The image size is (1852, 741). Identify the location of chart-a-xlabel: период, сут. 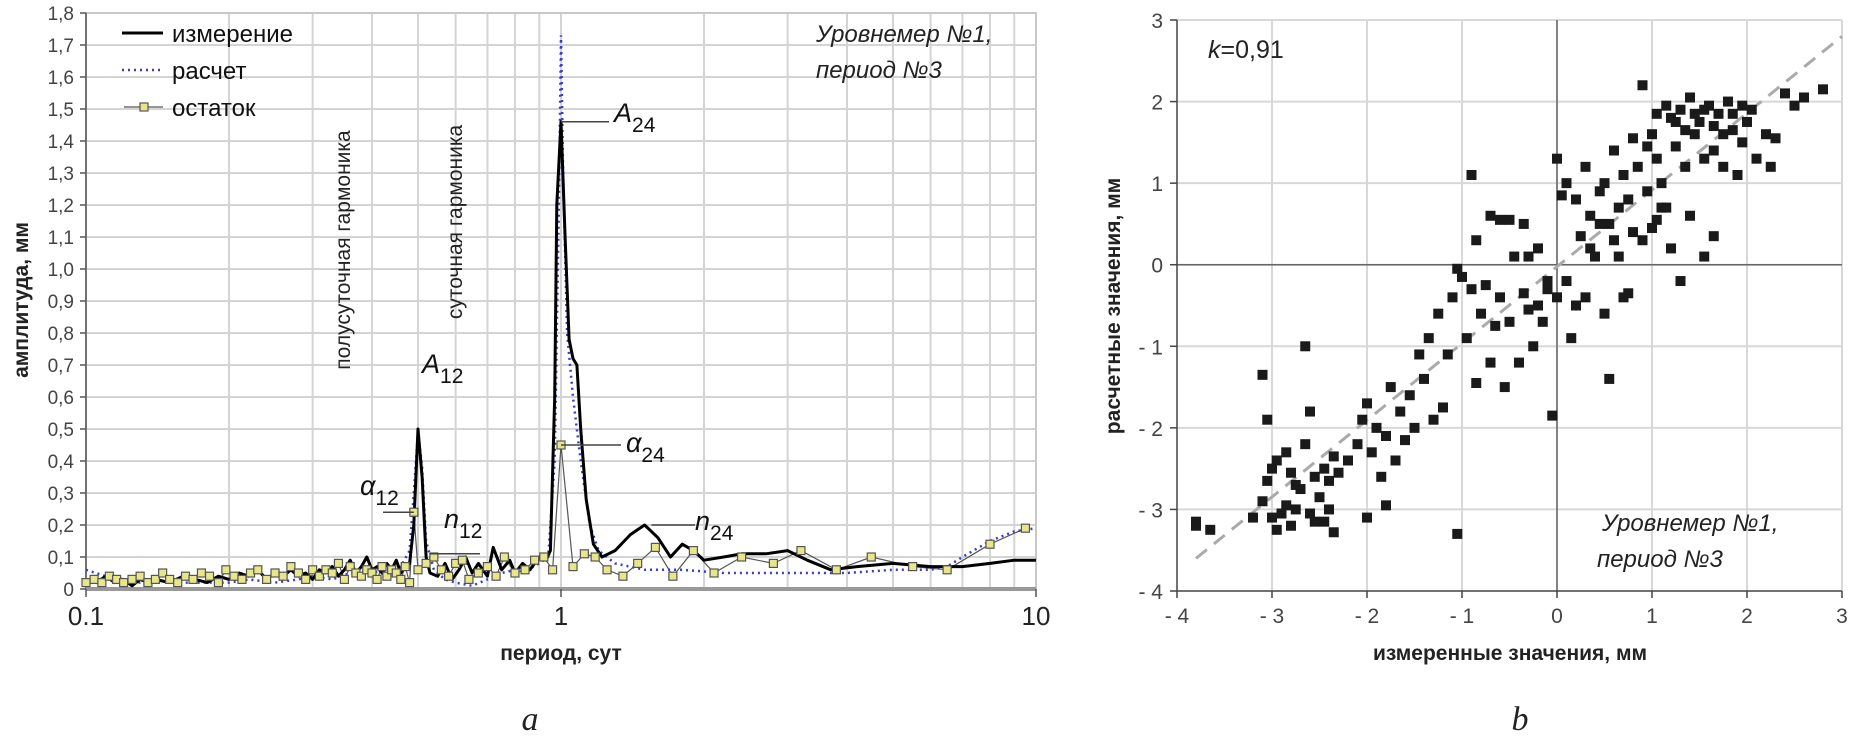
(561, 653).